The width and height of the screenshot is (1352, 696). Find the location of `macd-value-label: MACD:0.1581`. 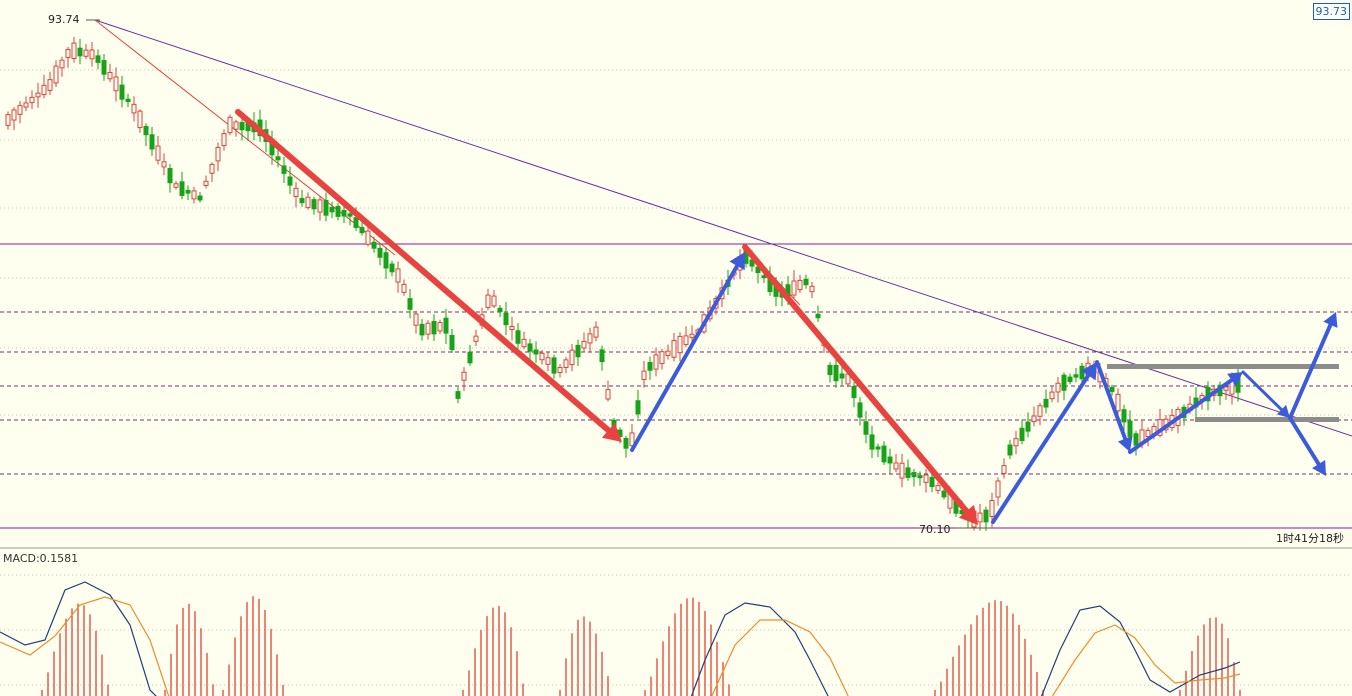

macd-value-label: MACD:0.1581 is located at coordinates (41, 558).